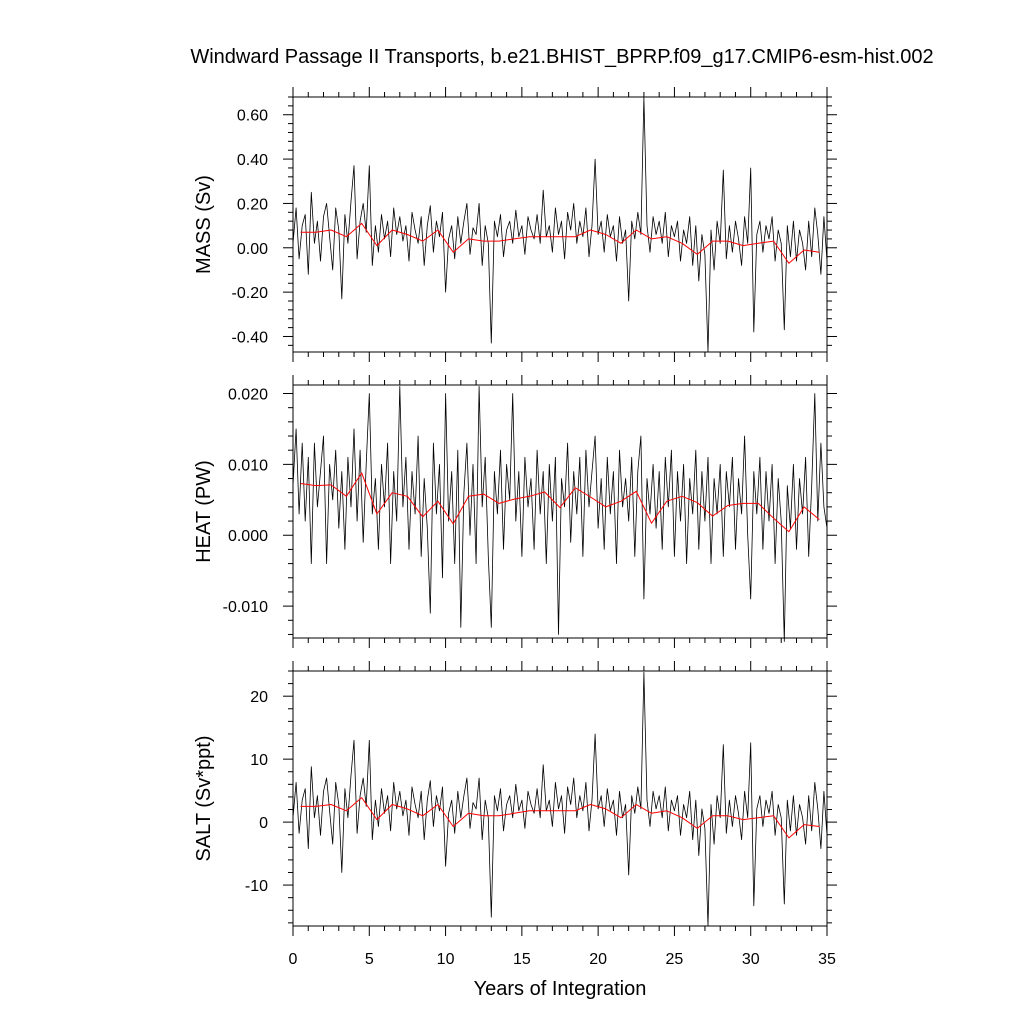  What do you see at coordinates (259, 760) in the screenshot?
I see `salt-y-tick-label: 10` at bounding box center [259, 760].